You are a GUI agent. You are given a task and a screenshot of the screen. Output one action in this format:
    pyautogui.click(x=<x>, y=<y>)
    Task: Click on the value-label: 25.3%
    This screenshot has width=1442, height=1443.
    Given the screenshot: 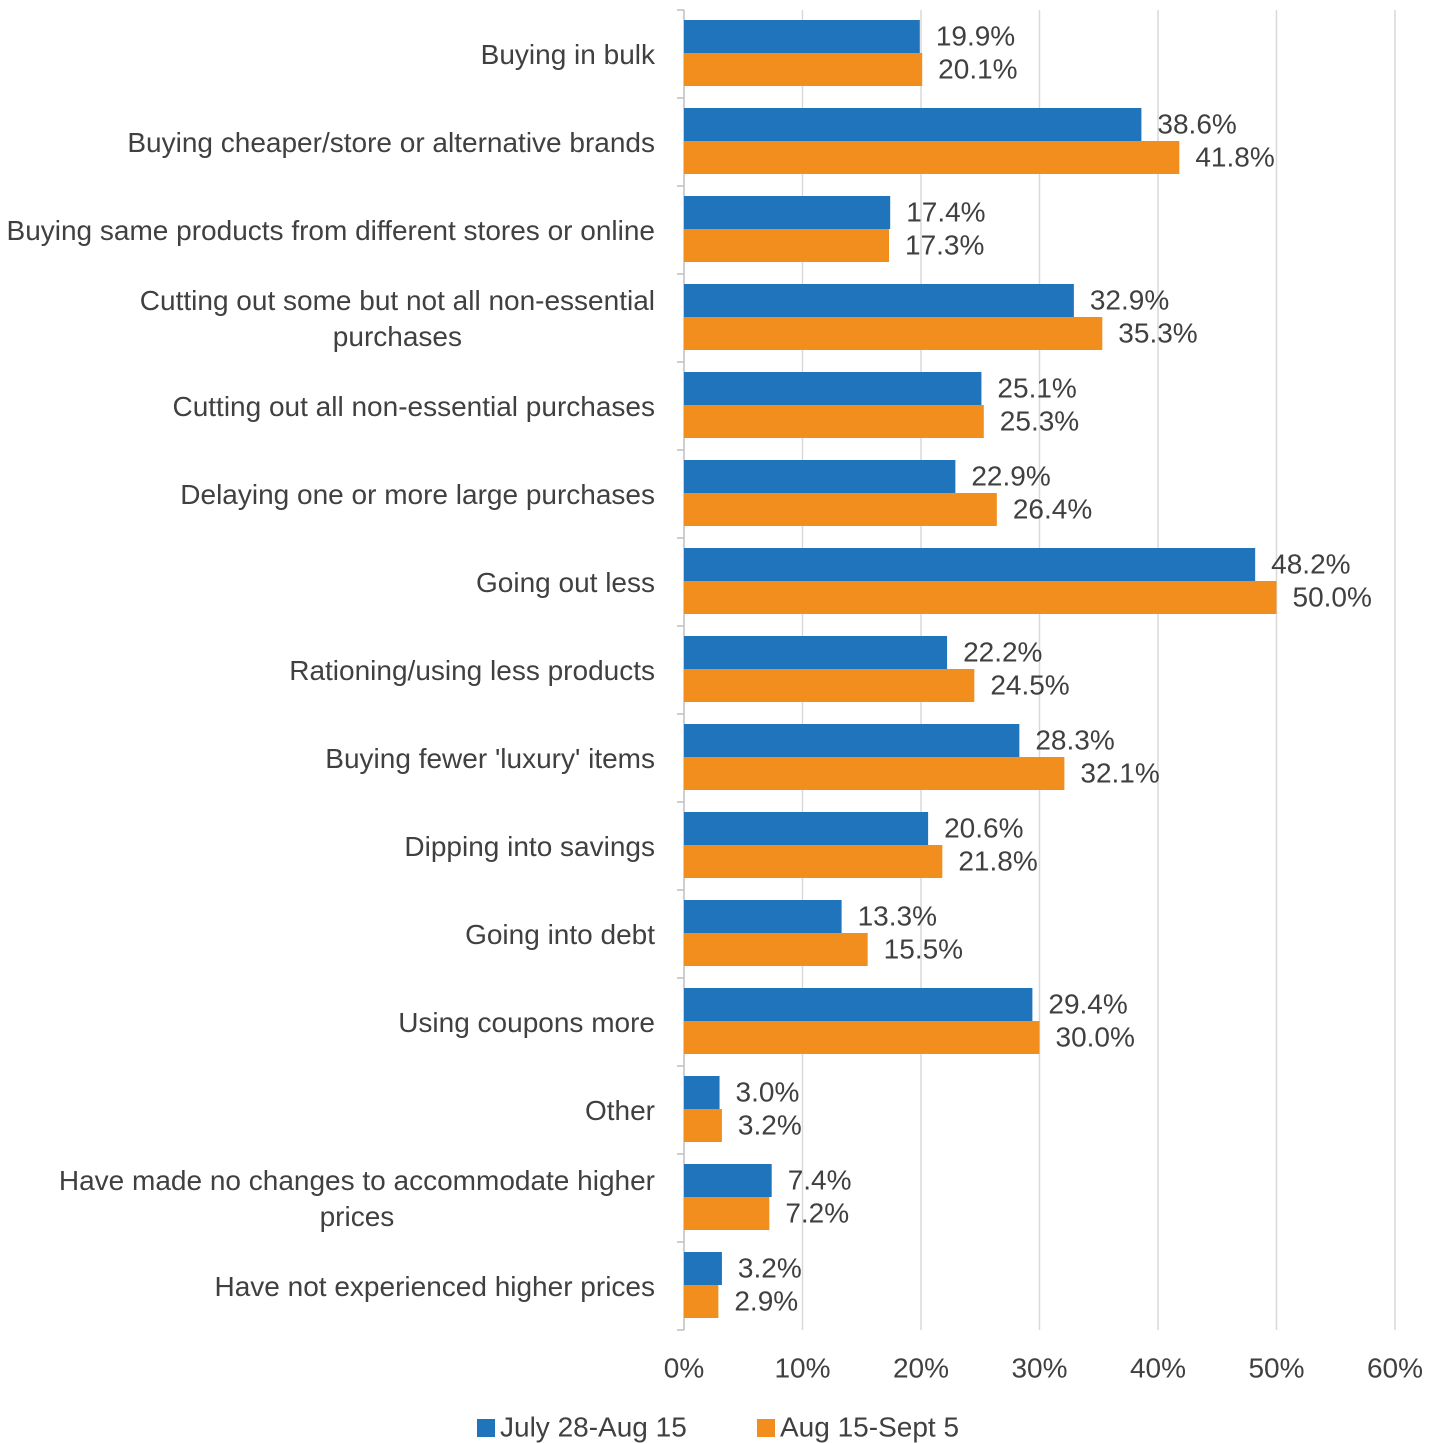 What is the action you would take?
    pyautogui.click(x=1039, y=420)
    